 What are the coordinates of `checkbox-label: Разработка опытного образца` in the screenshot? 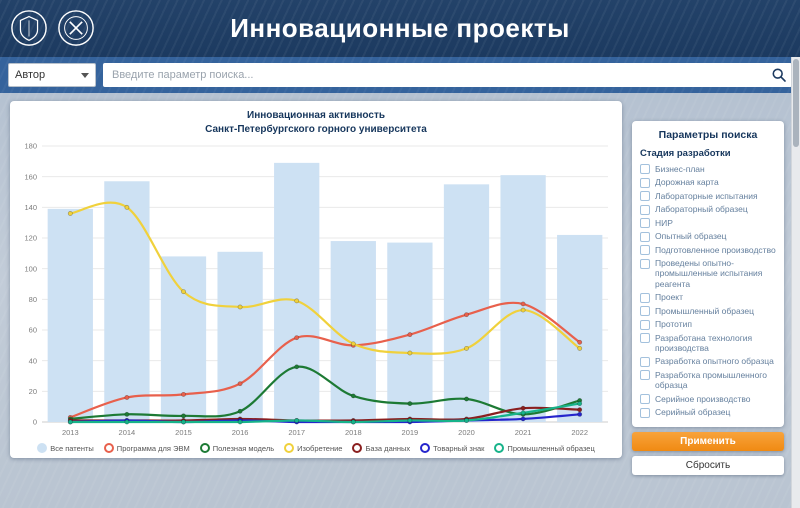 It's located at (714, 361).